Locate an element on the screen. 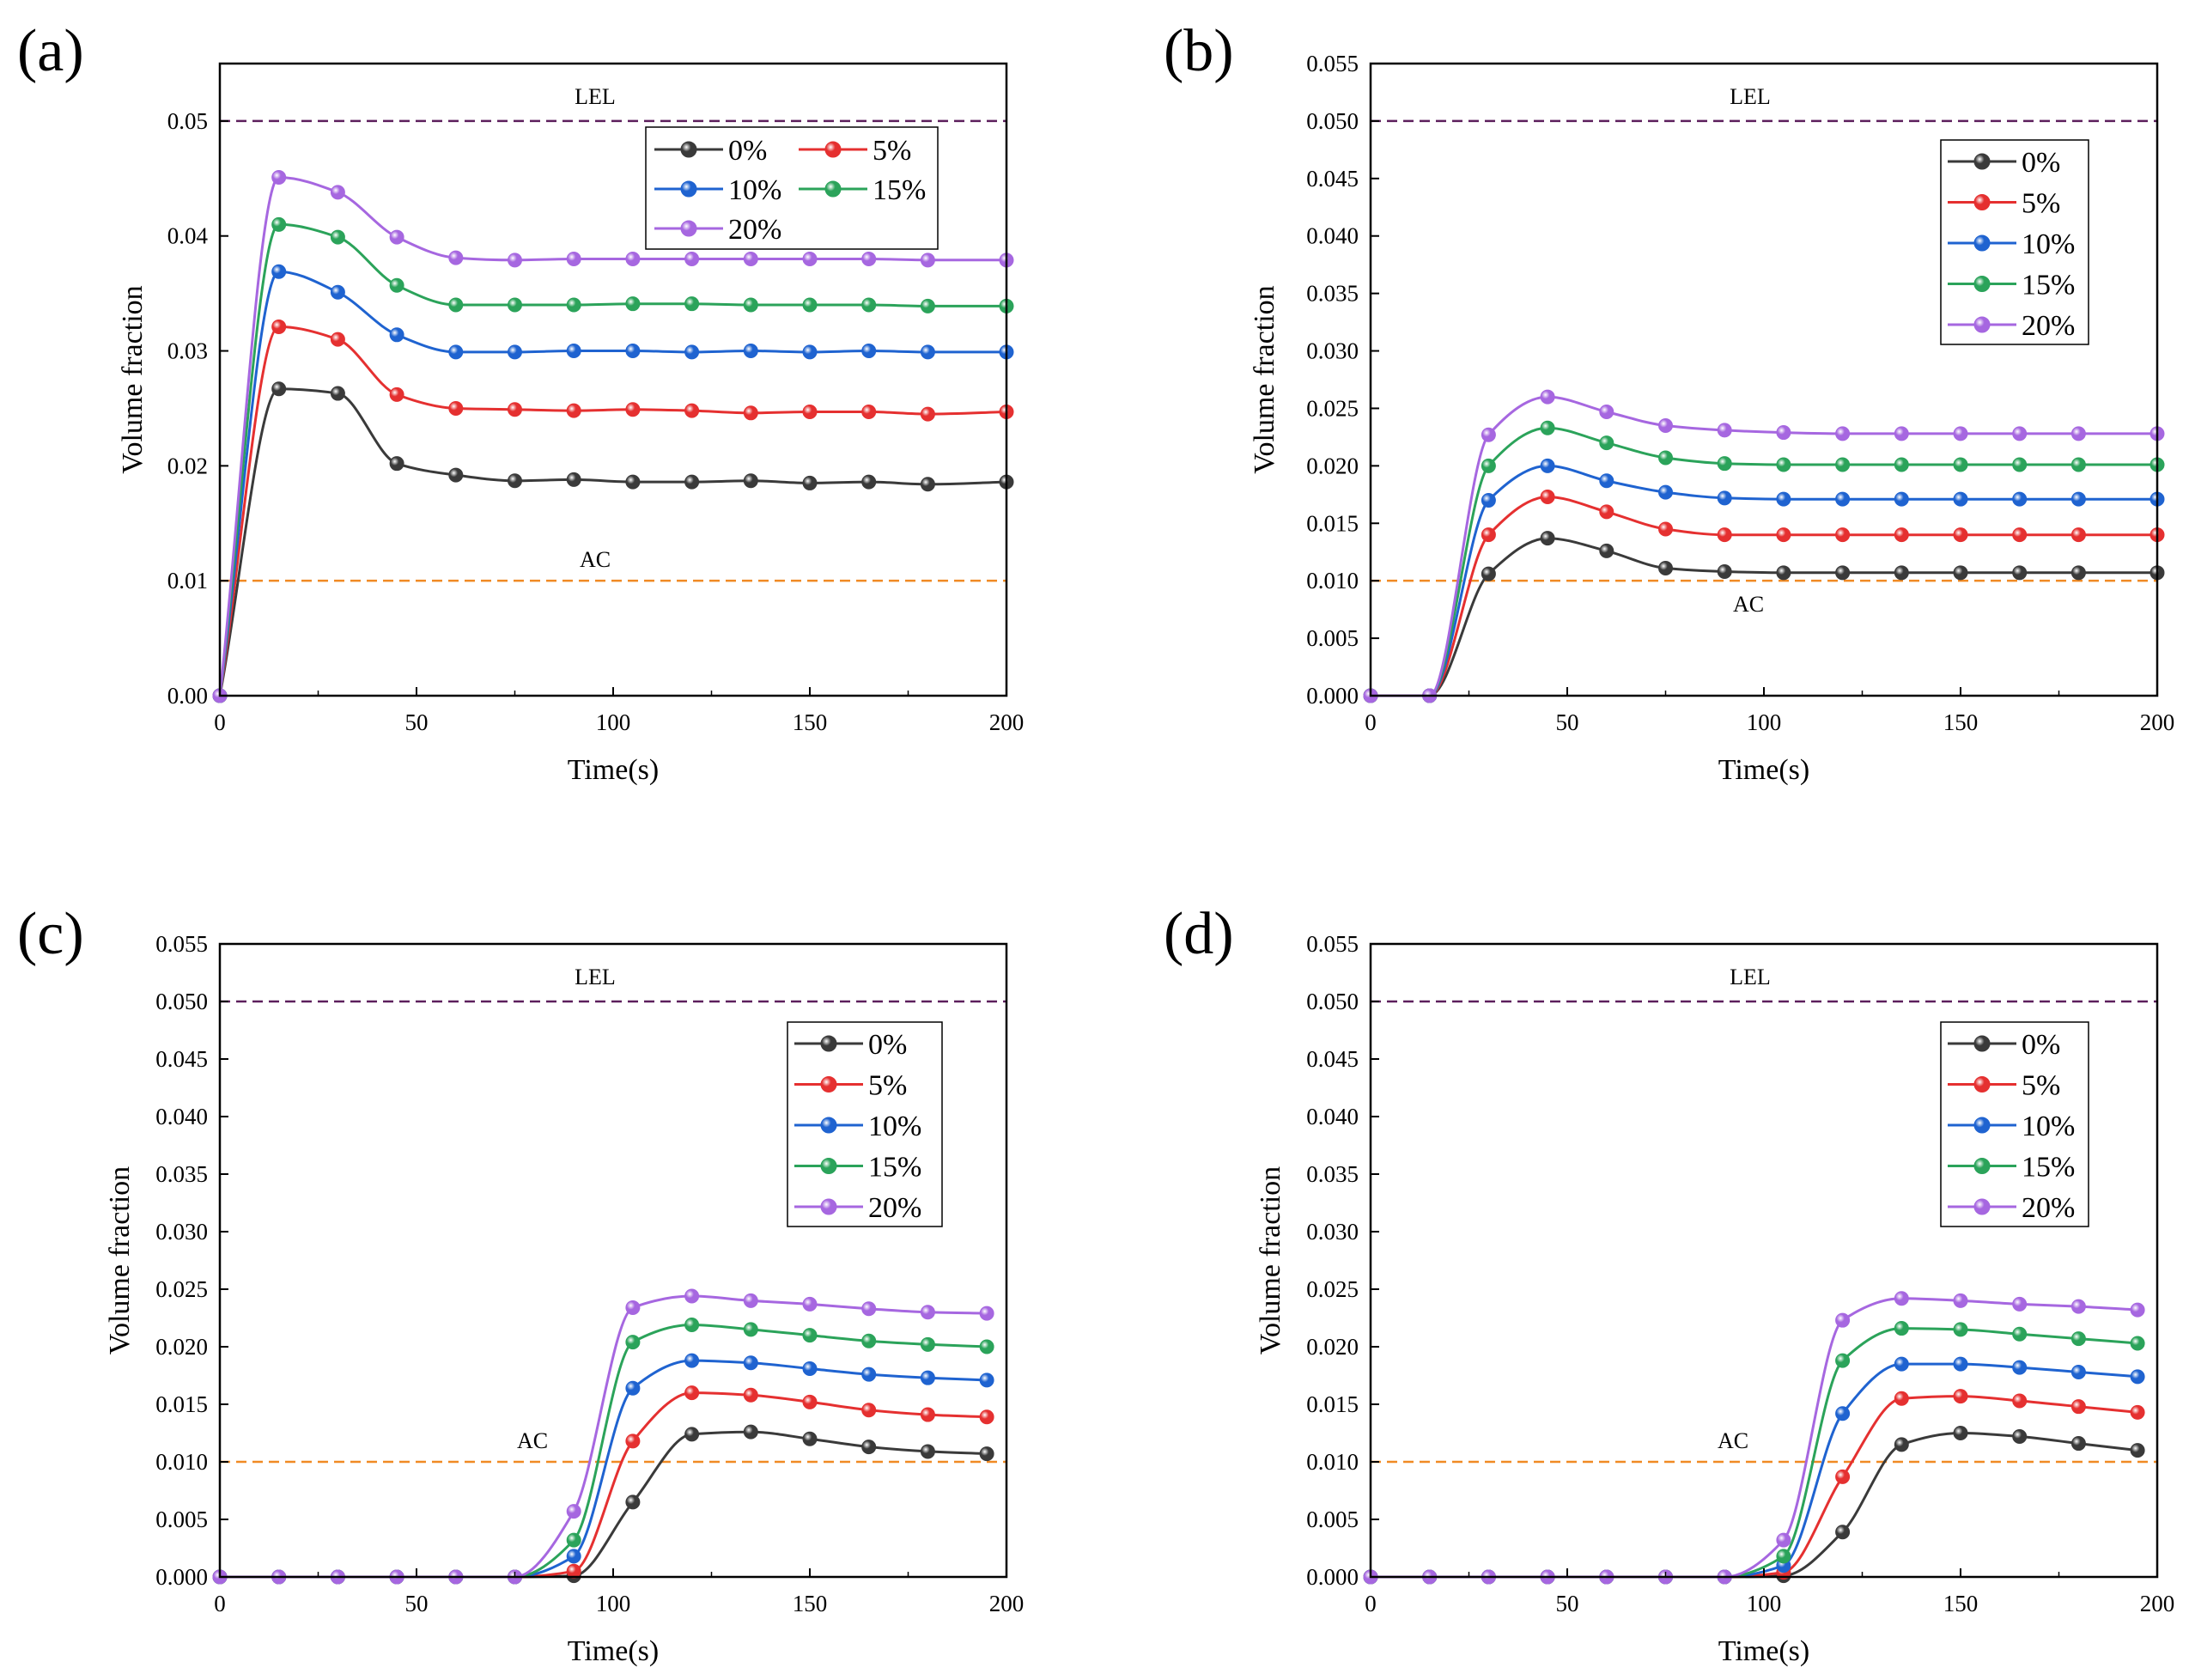  y-tick-label: 0.020 is located at coordinates (1333, 466).